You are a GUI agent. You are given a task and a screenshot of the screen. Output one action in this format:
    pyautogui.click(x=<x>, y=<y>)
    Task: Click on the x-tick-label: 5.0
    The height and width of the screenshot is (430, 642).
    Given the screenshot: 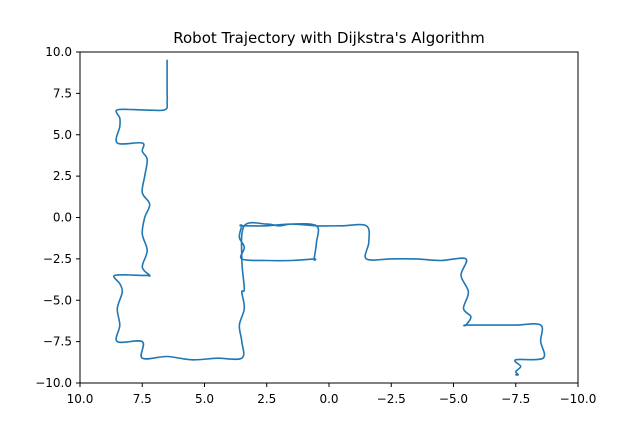 What is the action you would take?
    pyautogui.click(x=204, y=399)
    